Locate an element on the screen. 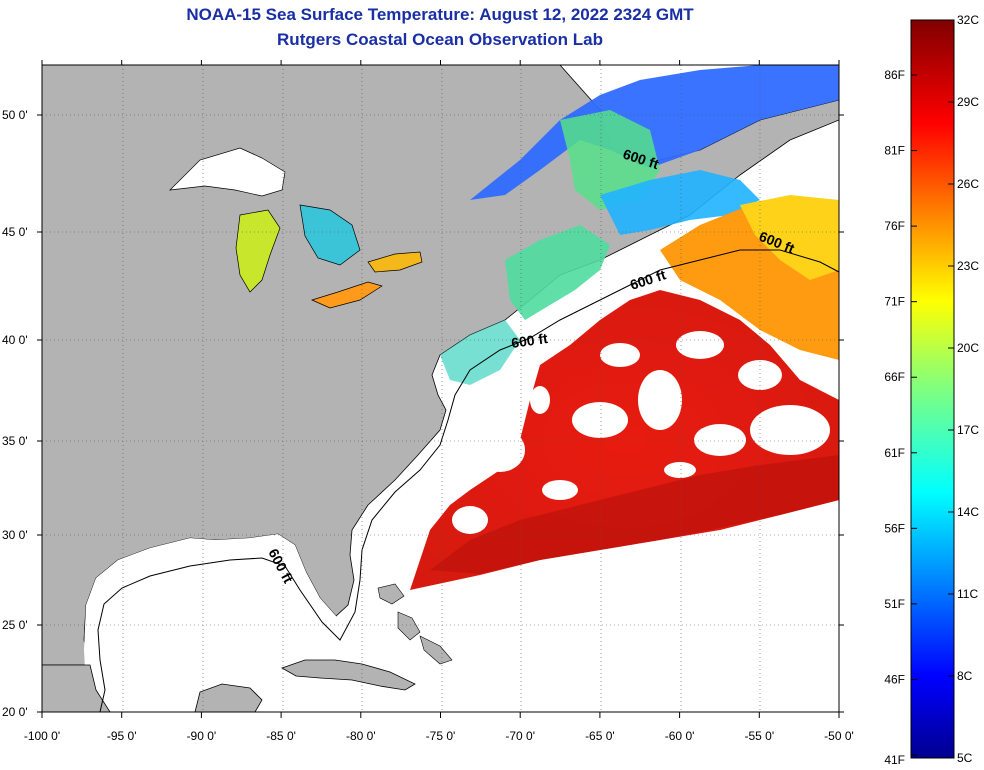 This screenshot has height=770, width=984. lon-tick-label: -70 0' is located at coordinates (520, 736).